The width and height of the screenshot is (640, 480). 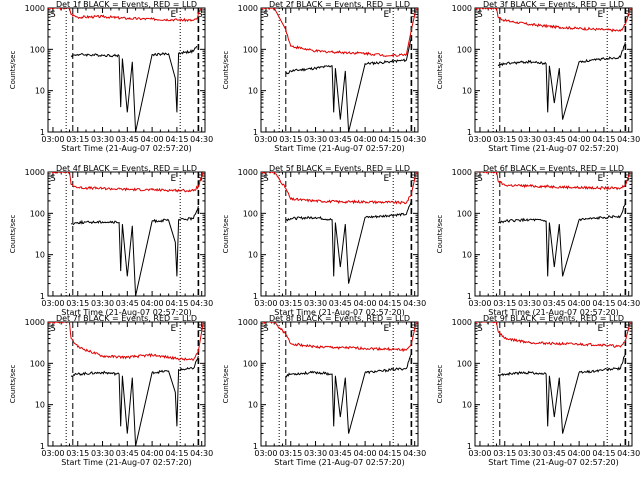 I want to click on chart-title: Det 9f BLACK = Events, RED = LLD, so click(x=553, y=318).